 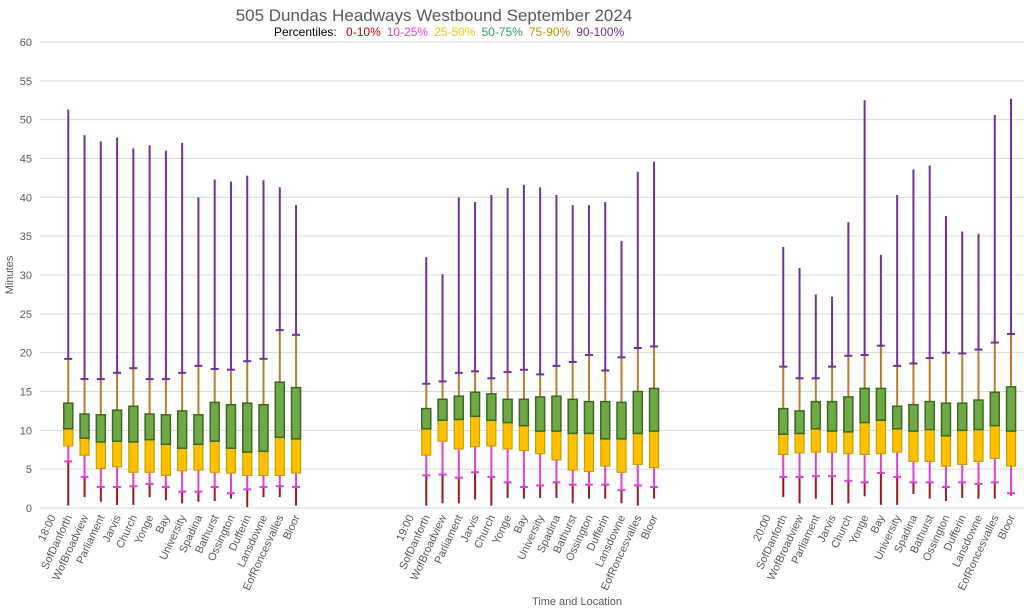 What do you see at coordinates (407, 32) in the screenshot?
I see `legend-item: 10-25%` at bounding box center [407, 32].